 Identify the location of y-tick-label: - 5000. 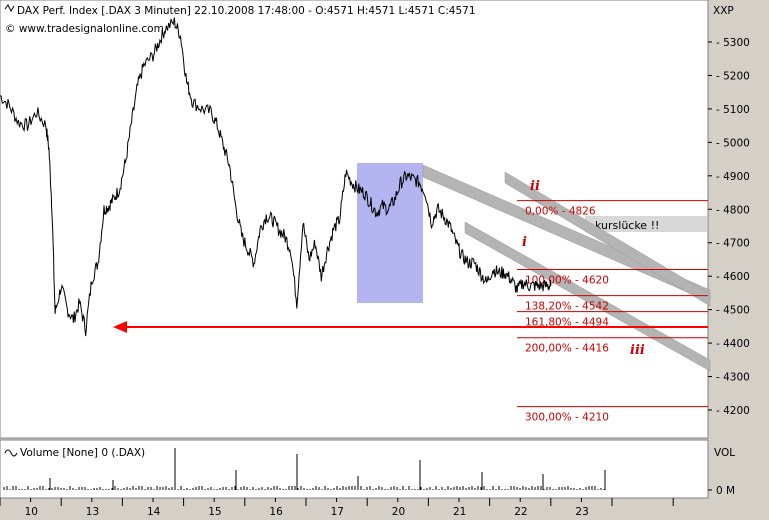
(733, 143).